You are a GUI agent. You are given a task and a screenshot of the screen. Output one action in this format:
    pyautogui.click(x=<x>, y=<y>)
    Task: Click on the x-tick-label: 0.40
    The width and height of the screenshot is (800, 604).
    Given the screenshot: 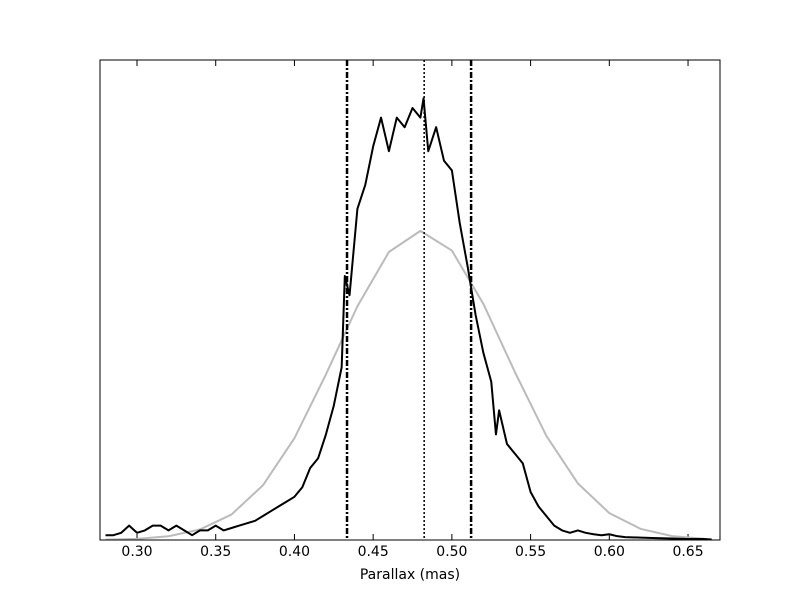 What is the action you would take?
    pyautogui.click(x=294, y=552)
    